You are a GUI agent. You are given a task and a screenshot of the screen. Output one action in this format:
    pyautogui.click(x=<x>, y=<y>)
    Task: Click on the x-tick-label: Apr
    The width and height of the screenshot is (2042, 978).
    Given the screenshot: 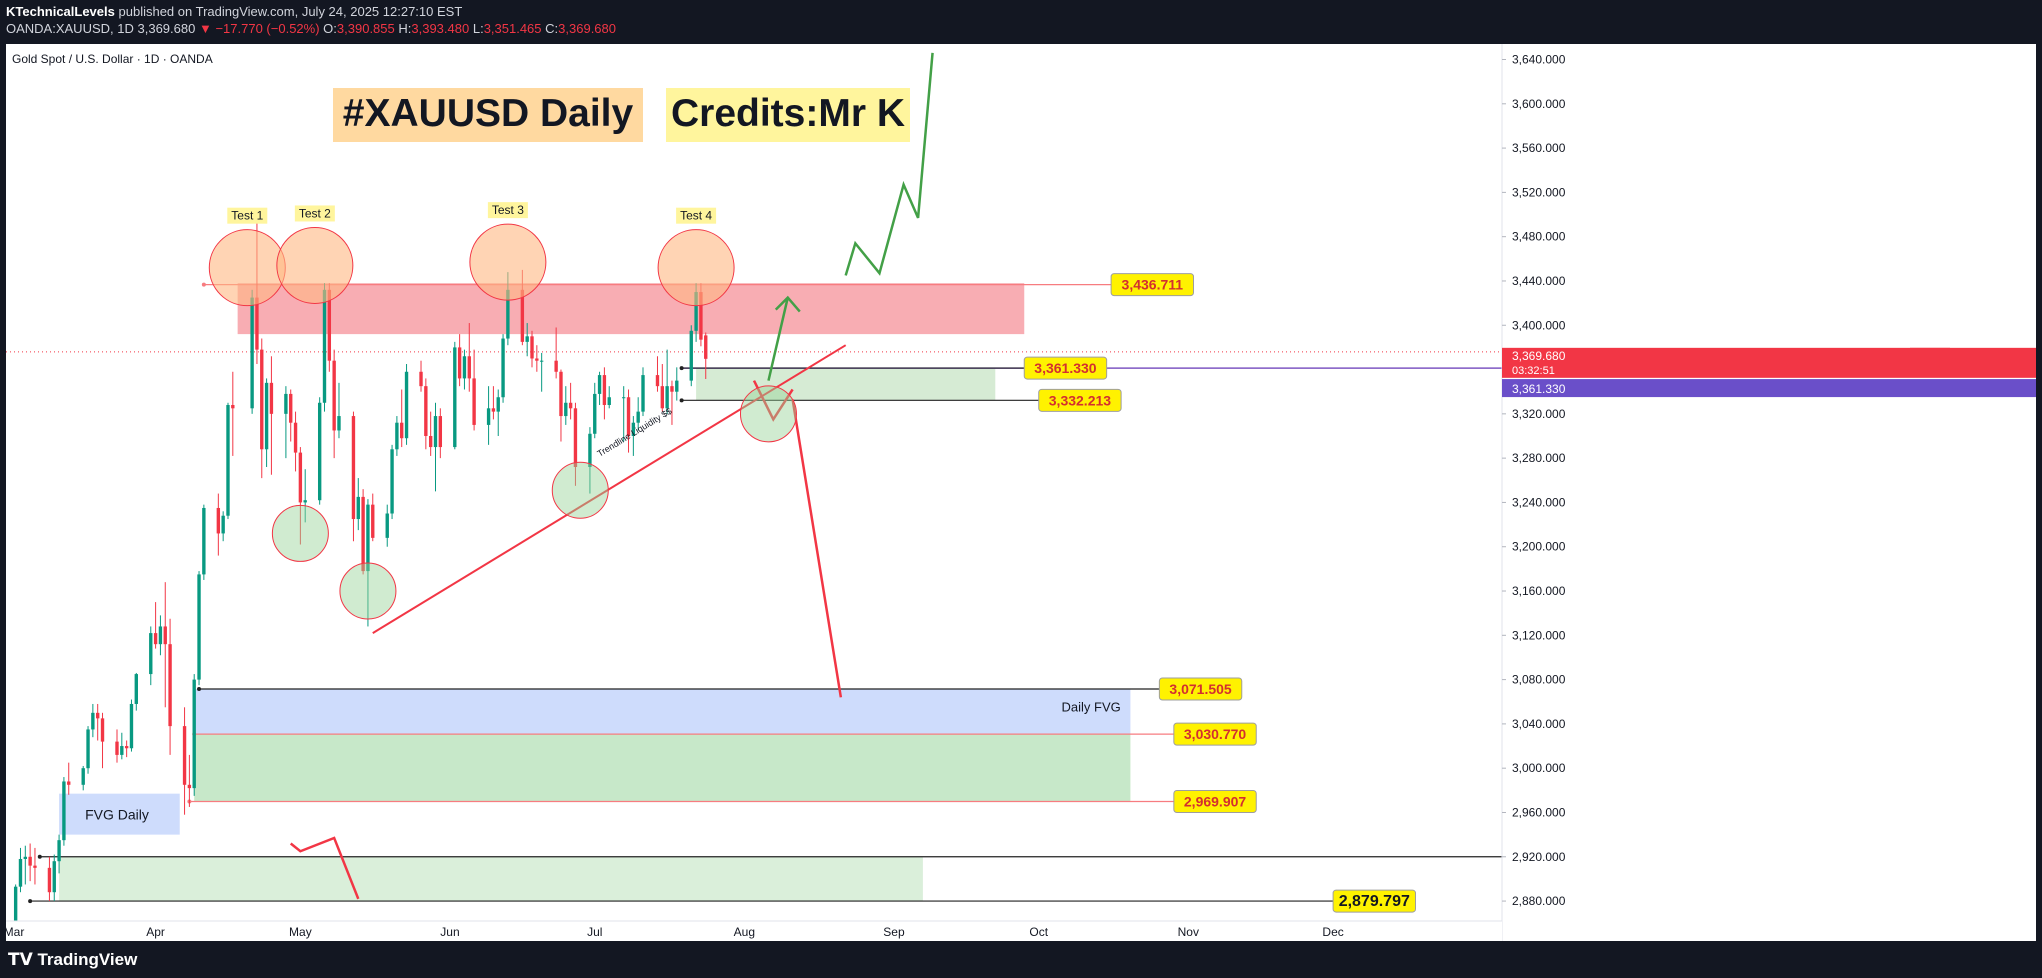 What is the action you would take?
    pyautogui.click(x=155, y=932)
    